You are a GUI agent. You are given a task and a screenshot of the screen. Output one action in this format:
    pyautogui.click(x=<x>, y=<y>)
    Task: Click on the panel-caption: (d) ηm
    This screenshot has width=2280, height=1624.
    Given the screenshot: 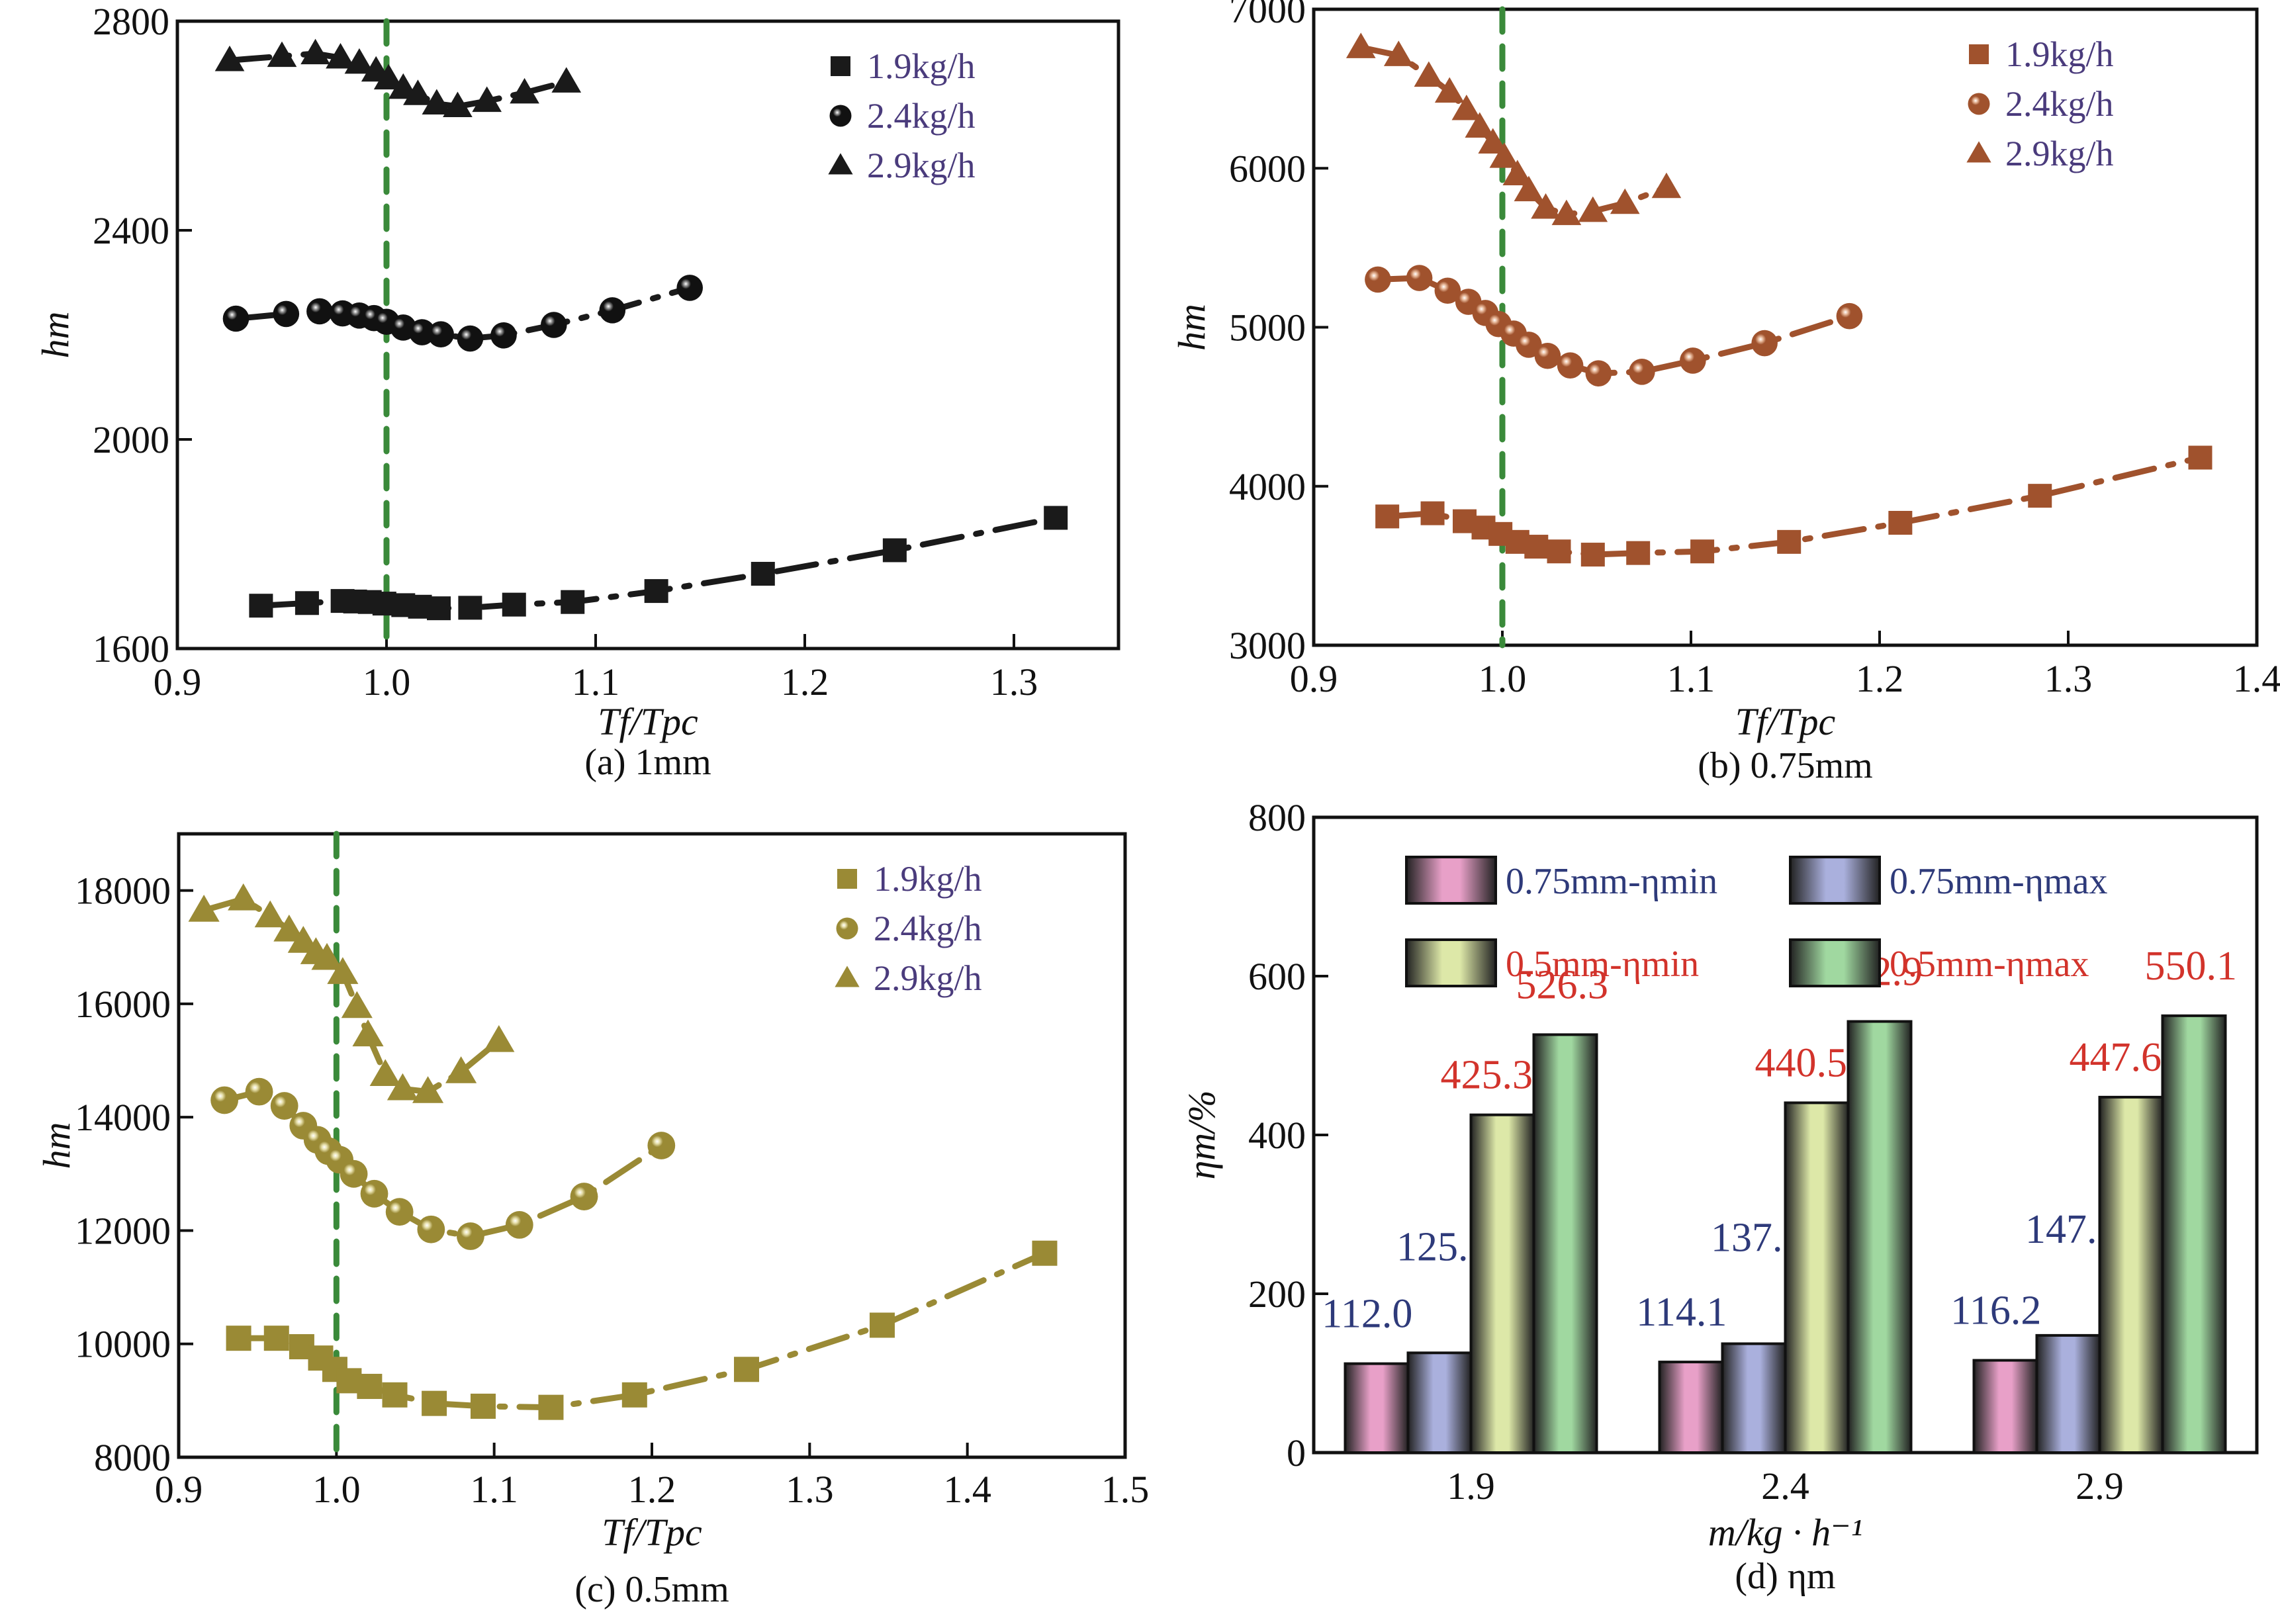 What is the action you would take?
    pyautogui.click(x=1785, y=1577)
    